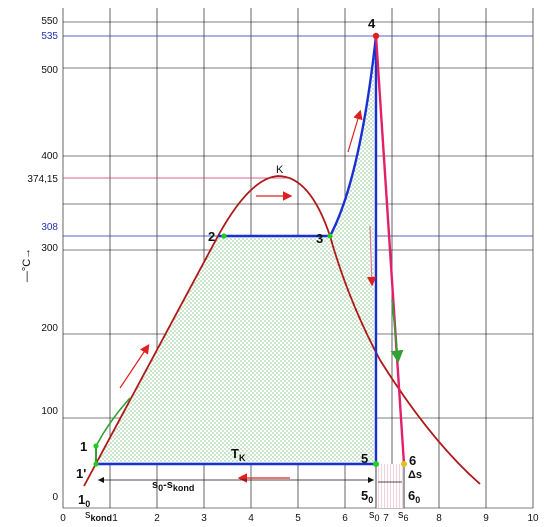 This screenshot has width=558, height=527. What do you see at coordinates (55, 497) in the screenshot?
I see `y-tick-0: 0` at bounding box center [55, 497].